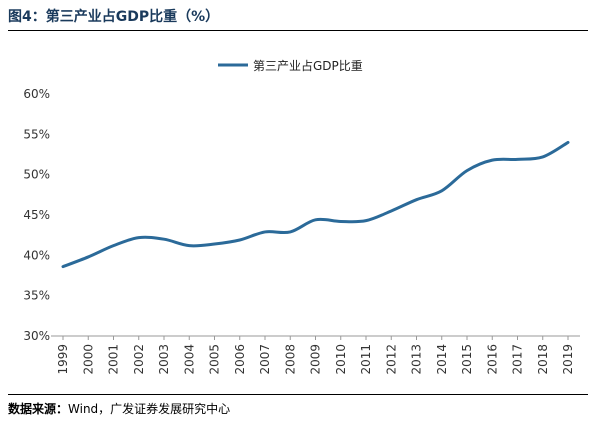 This screenshot has width=594, height=425. What do you see at coordinates (240, 359) in the screenshot?
I see `x-tick-label: 2006` at bounding box center [240, 359].